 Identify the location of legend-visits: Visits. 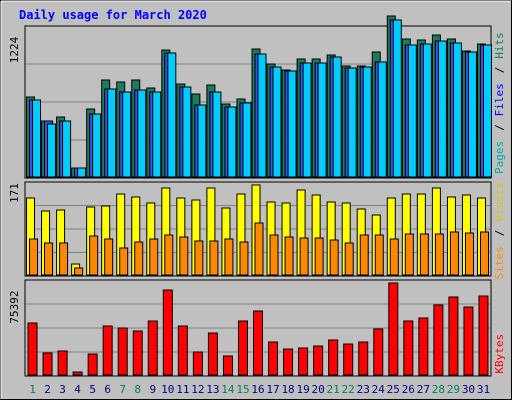
(499, 202).